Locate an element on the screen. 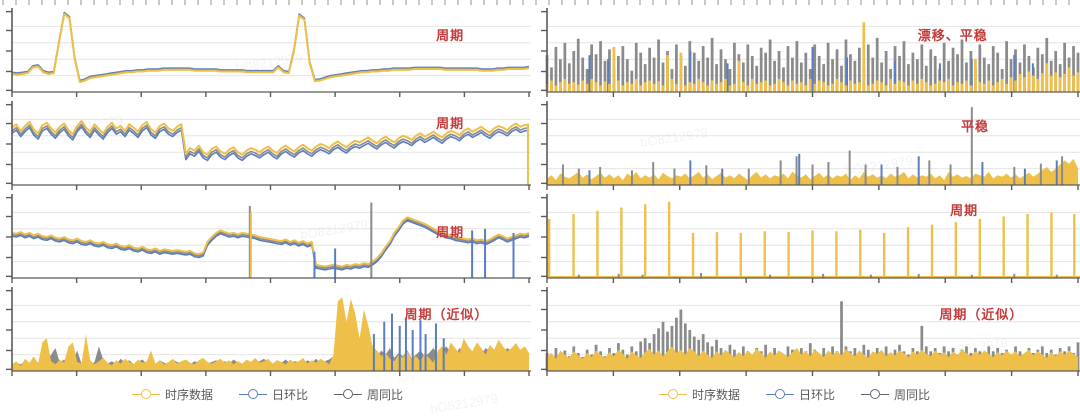 Image resolution: width=1080 pixels, height=419 pixels. legend-left: 时序数据 日环比 周同比 is located at coordinates (267, 394).